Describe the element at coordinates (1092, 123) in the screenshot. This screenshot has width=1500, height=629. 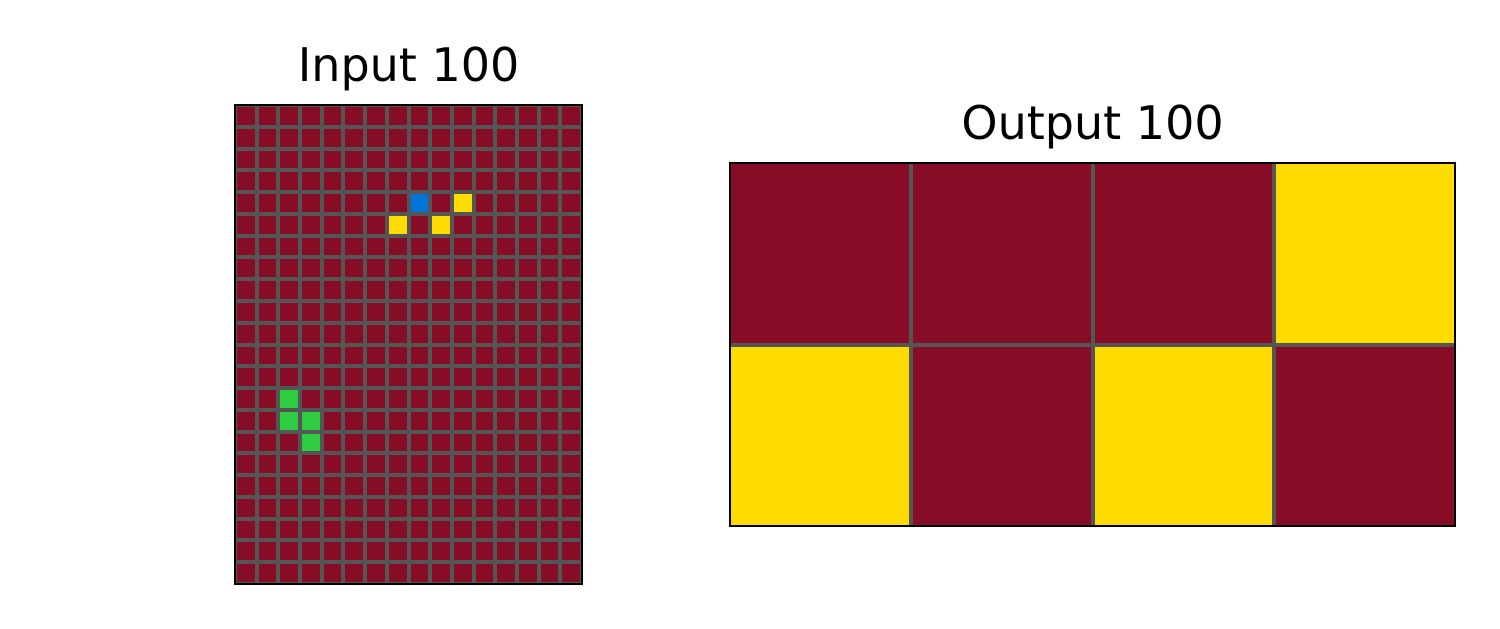
I see `output-panel-title: Output 100` at that location.